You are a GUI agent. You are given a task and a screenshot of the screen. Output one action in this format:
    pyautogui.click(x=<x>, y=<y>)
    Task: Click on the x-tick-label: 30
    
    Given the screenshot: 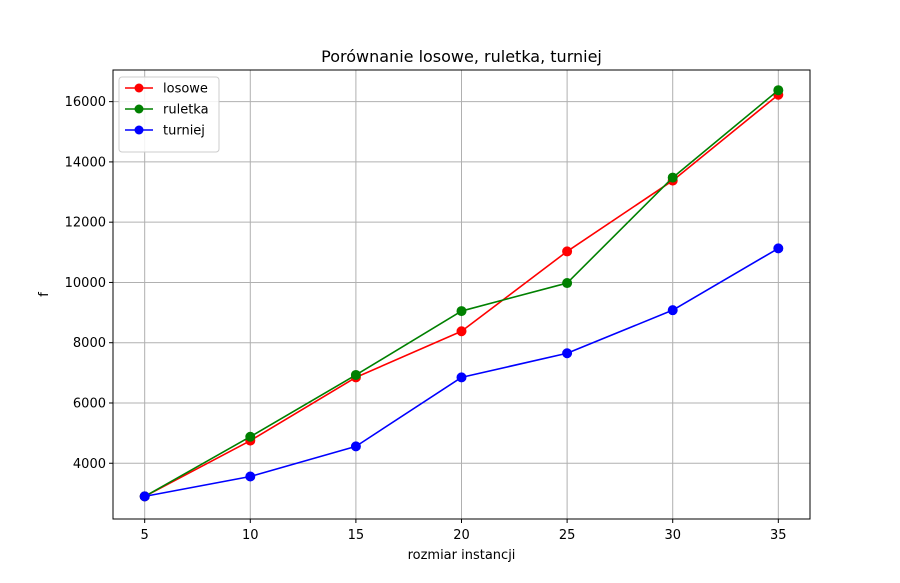 What is the action you would take?
    pyautogui.click(x=672, y=535)
    